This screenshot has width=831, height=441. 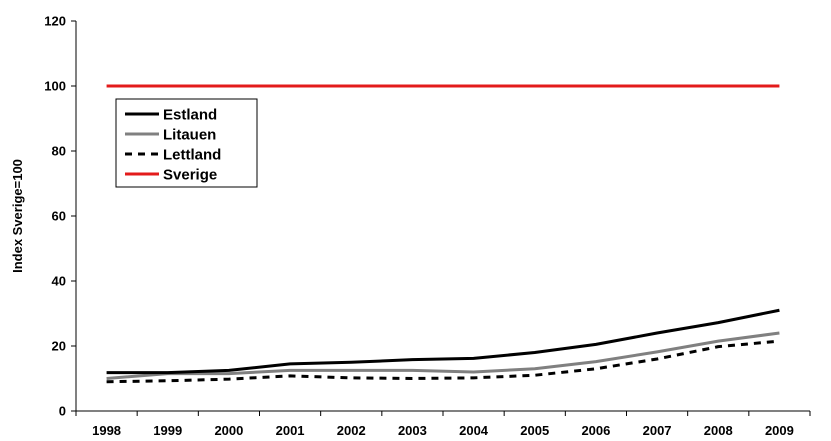 I want to click on legend-label-estland: Estland, so click(x=190, y=115).